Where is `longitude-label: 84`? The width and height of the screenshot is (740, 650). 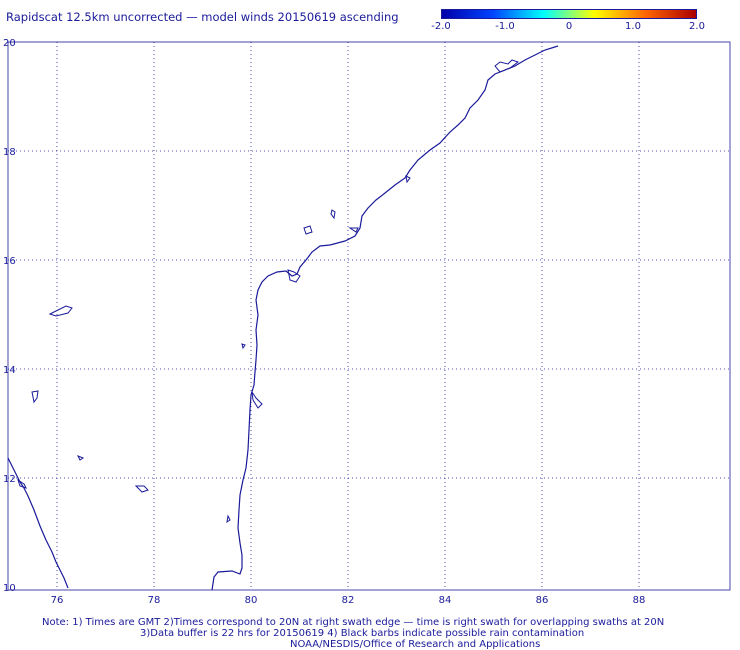 longitude-label: 84 is located at coordinates (445, 600).